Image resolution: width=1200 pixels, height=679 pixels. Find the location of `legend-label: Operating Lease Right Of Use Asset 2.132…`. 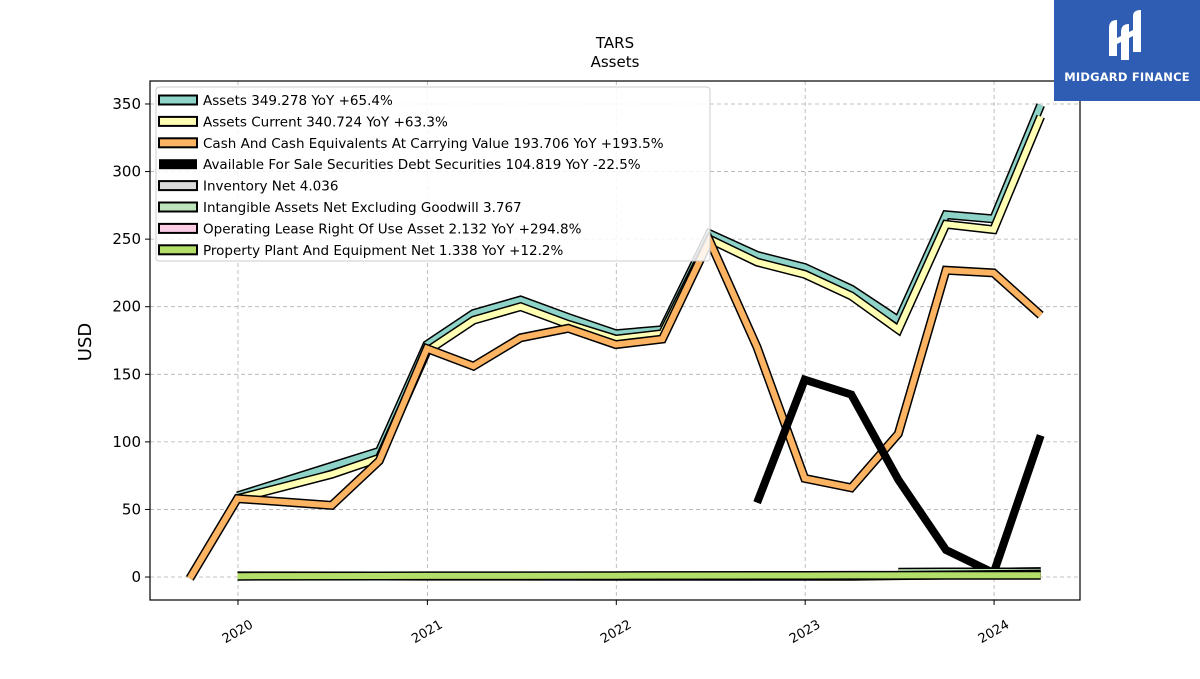

legend-label: Operating Lease Right Of Use Asset 2.132… is located at coordinates (392, 229).